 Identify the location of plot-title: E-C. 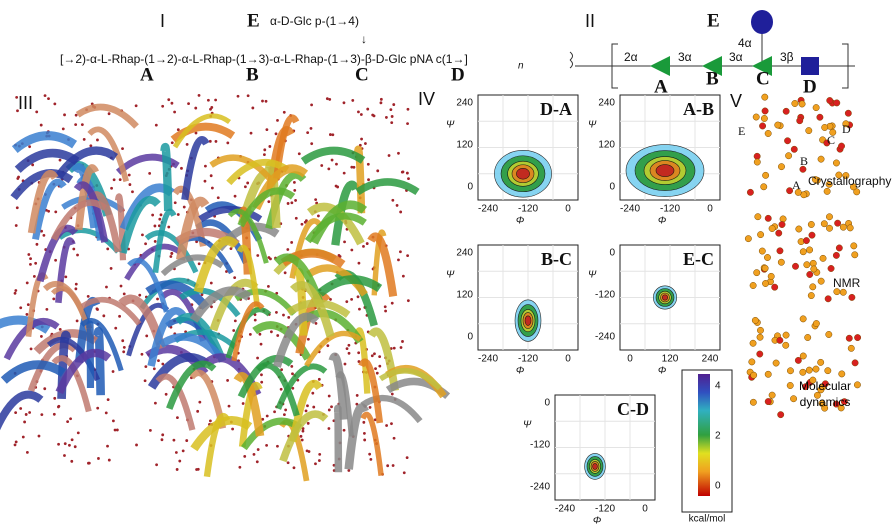
(698, 259).